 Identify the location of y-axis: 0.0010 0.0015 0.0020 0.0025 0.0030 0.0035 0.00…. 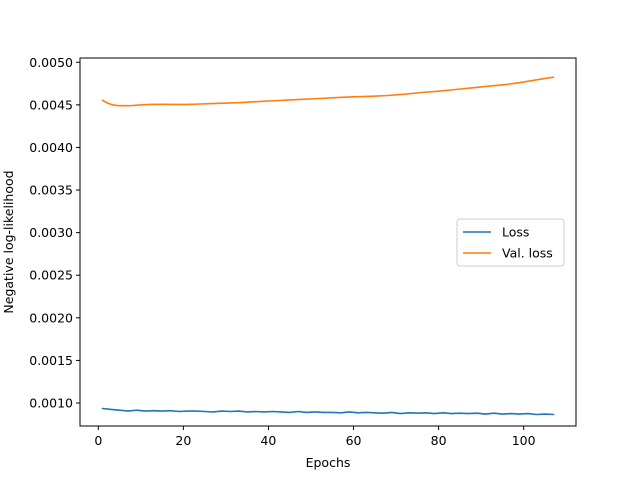
(54, 233).